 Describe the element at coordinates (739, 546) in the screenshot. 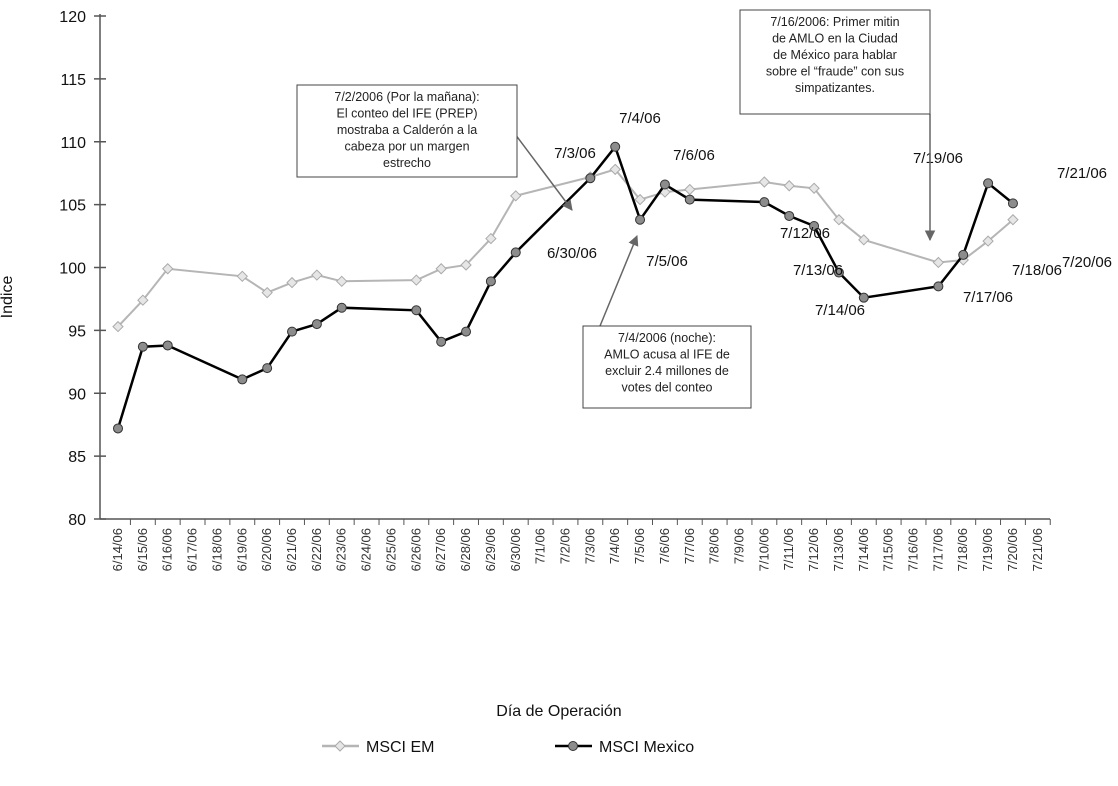

I see `x-tick-label: 7/9/06` at that location.